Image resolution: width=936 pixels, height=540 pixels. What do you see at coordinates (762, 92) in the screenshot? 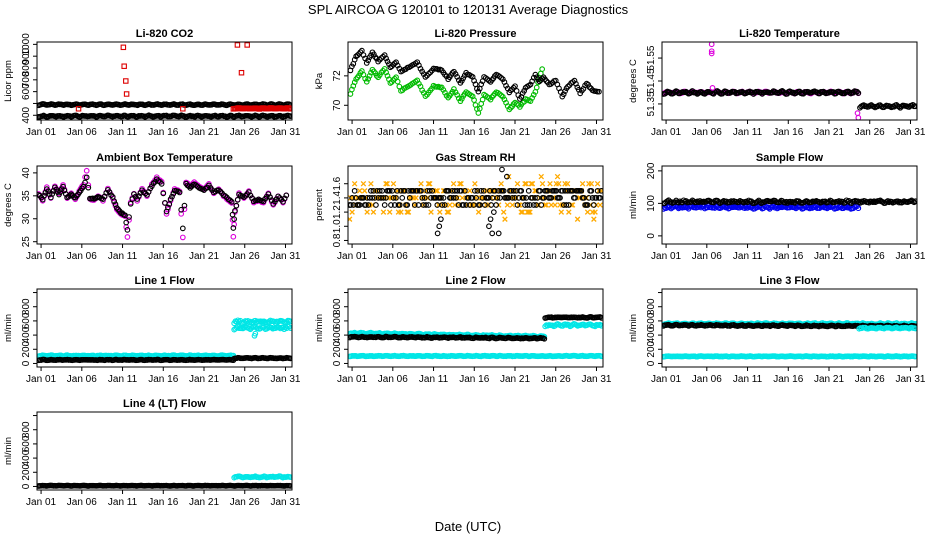
I see `series-temp-b` at bounding box center [762, 92].